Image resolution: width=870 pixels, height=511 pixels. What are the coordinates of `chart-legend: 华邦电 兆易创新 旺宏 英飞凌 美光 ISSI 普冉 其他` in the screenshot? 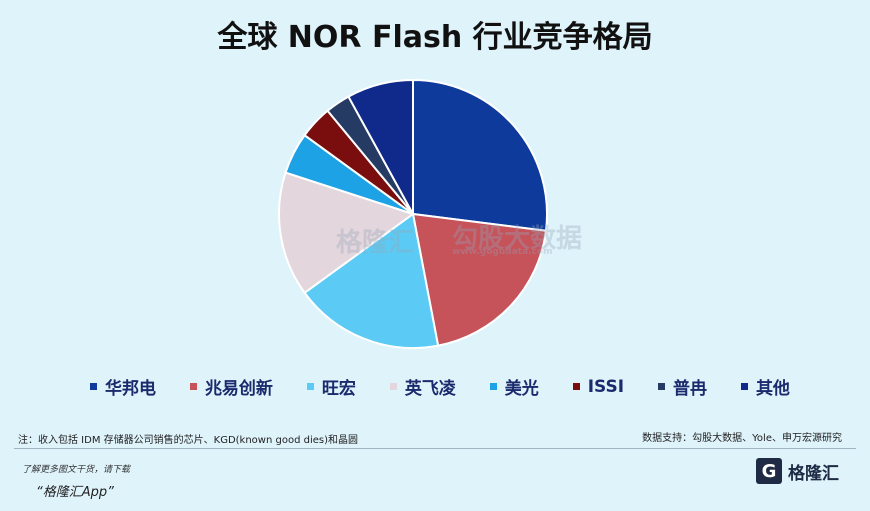 It's located at (440, 386).